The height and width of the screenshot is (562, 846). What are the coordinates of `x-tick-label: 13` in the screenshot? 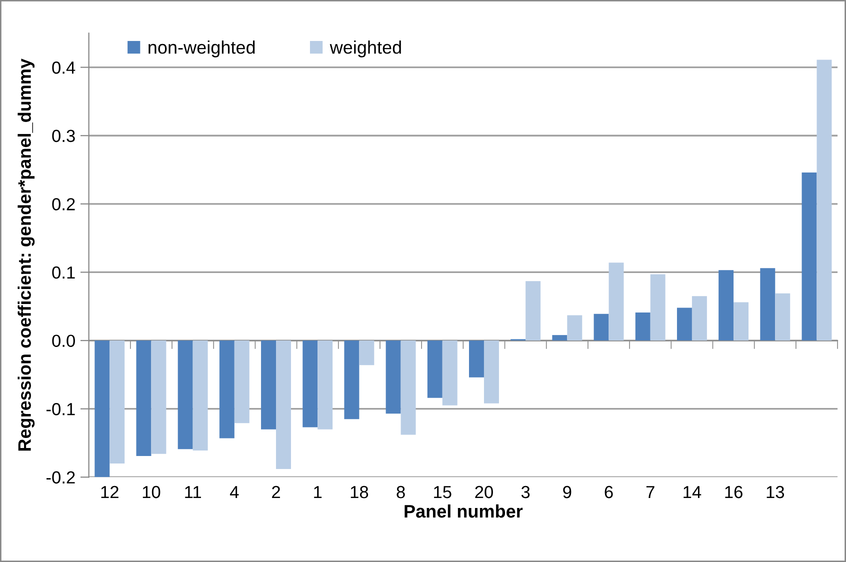 It's located at (775, 492).